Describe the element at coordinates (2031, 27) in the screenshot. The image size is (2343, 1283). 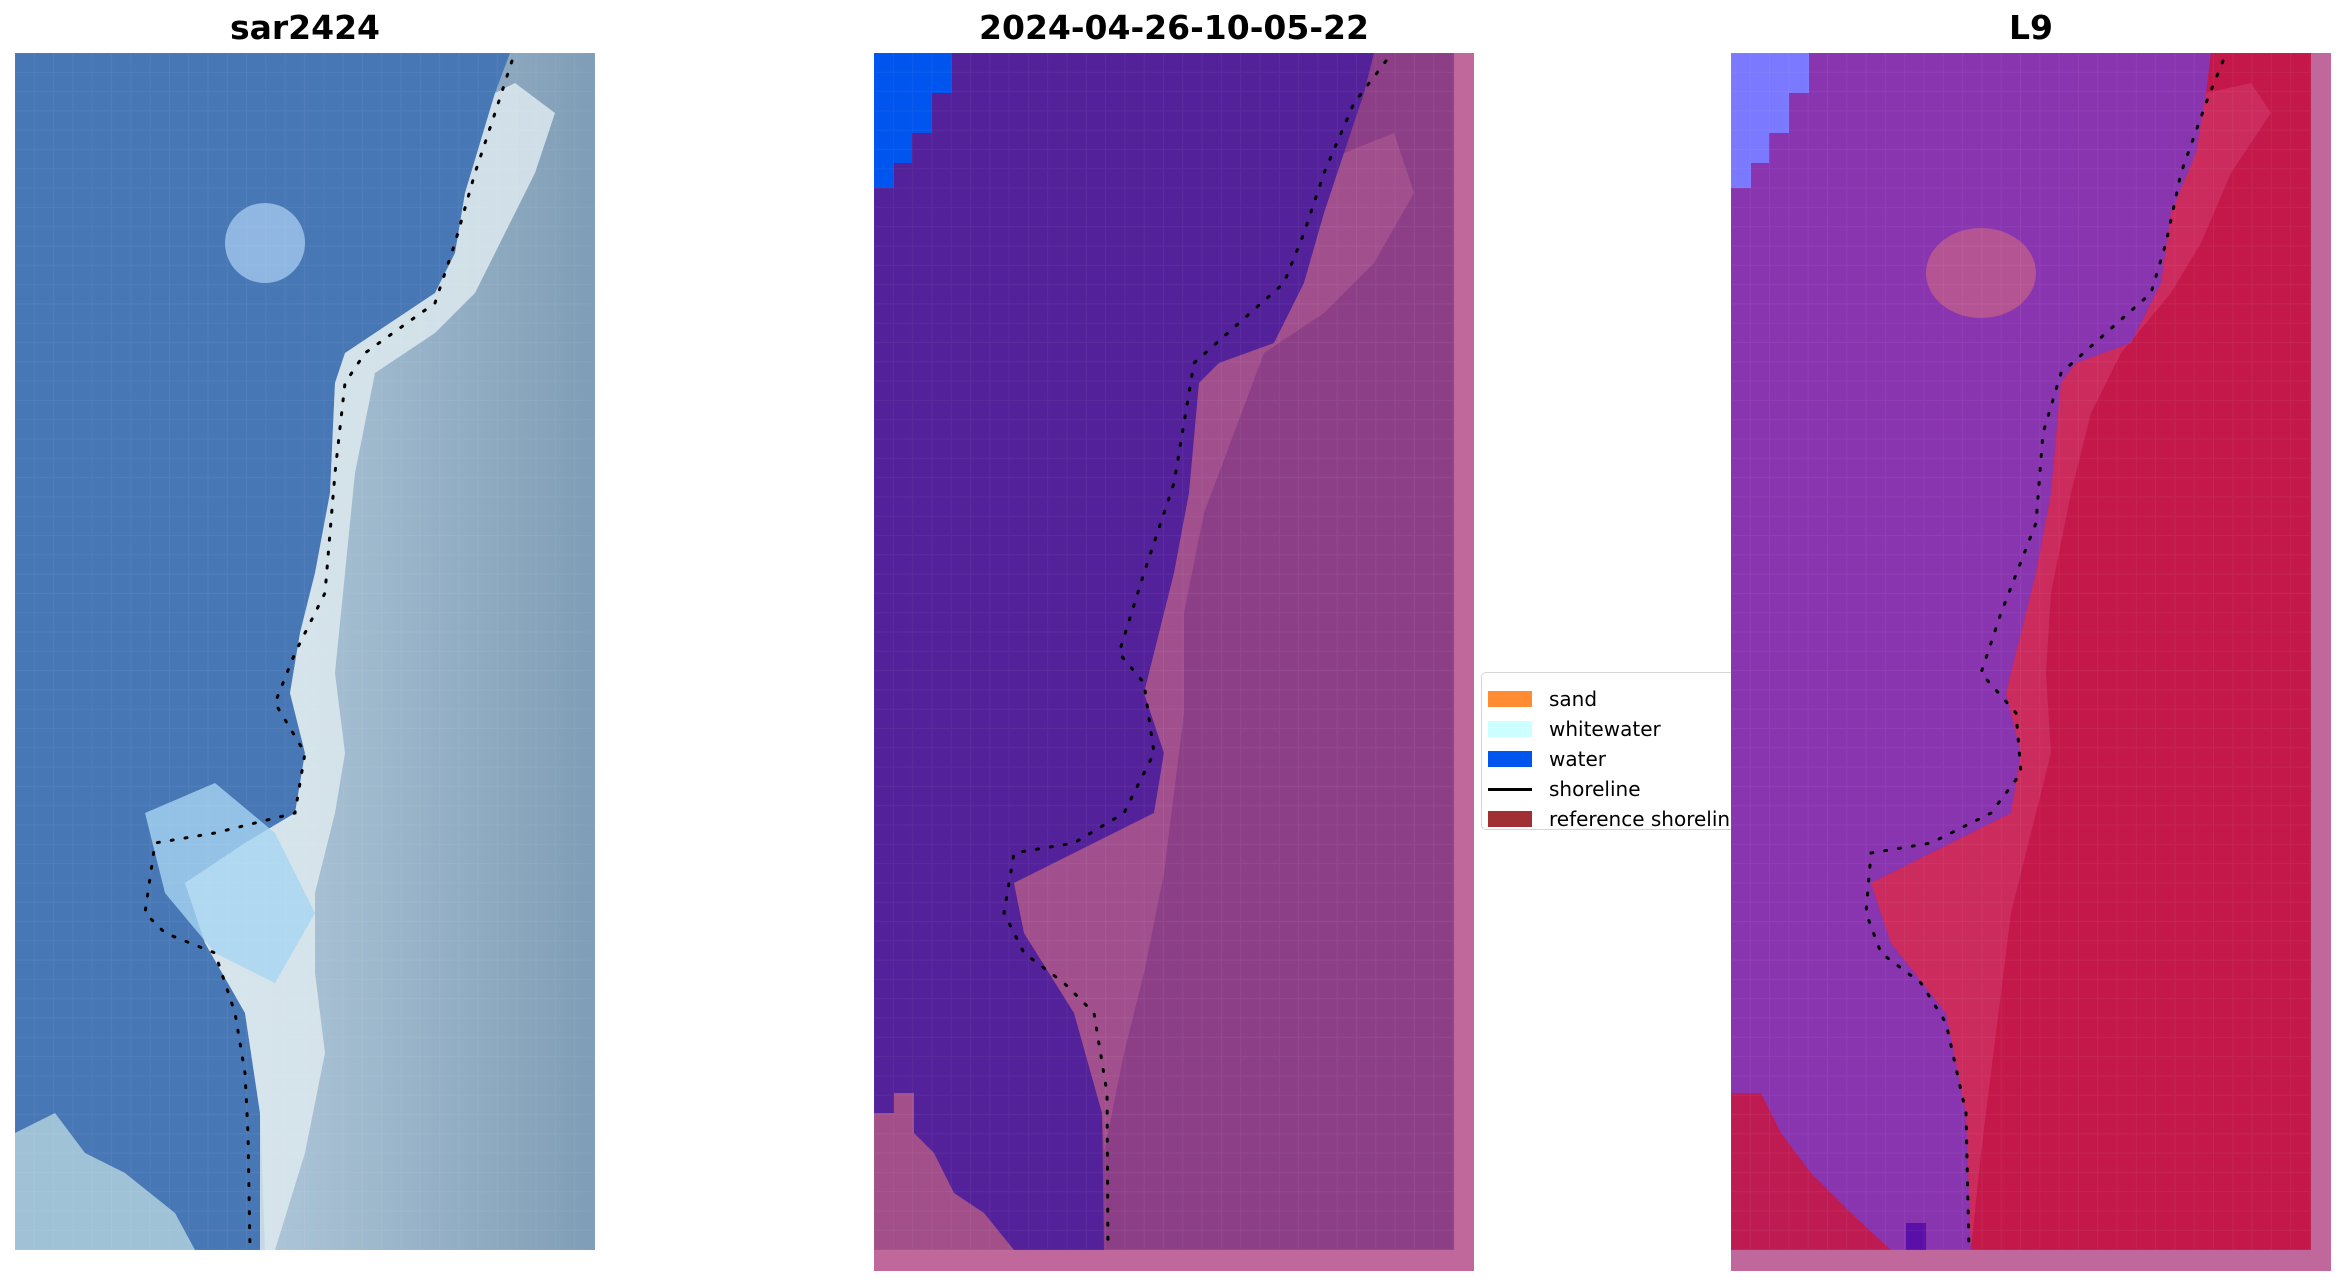
I see `right-panel-title: L9` at that location.